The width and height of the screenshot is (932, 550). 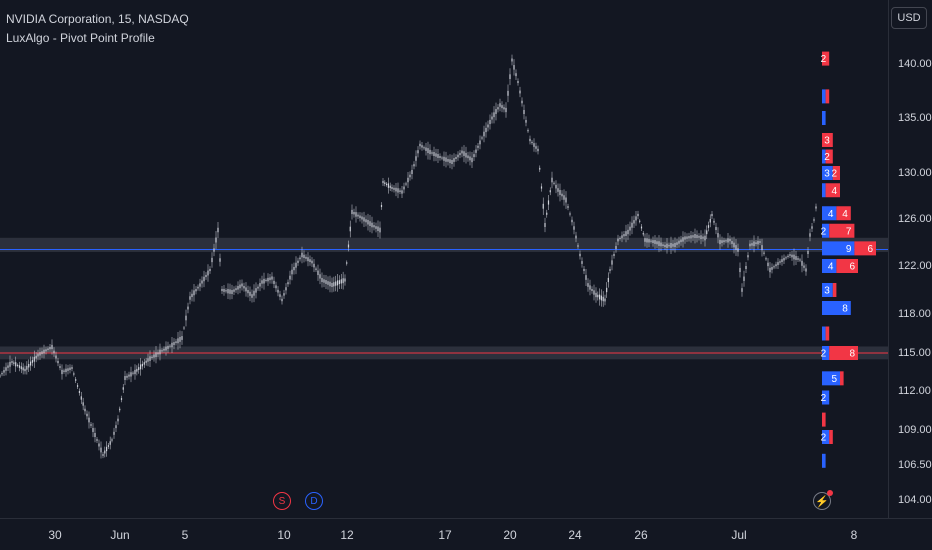 I want to click on time-label: 10, so click(x=284, y=535).